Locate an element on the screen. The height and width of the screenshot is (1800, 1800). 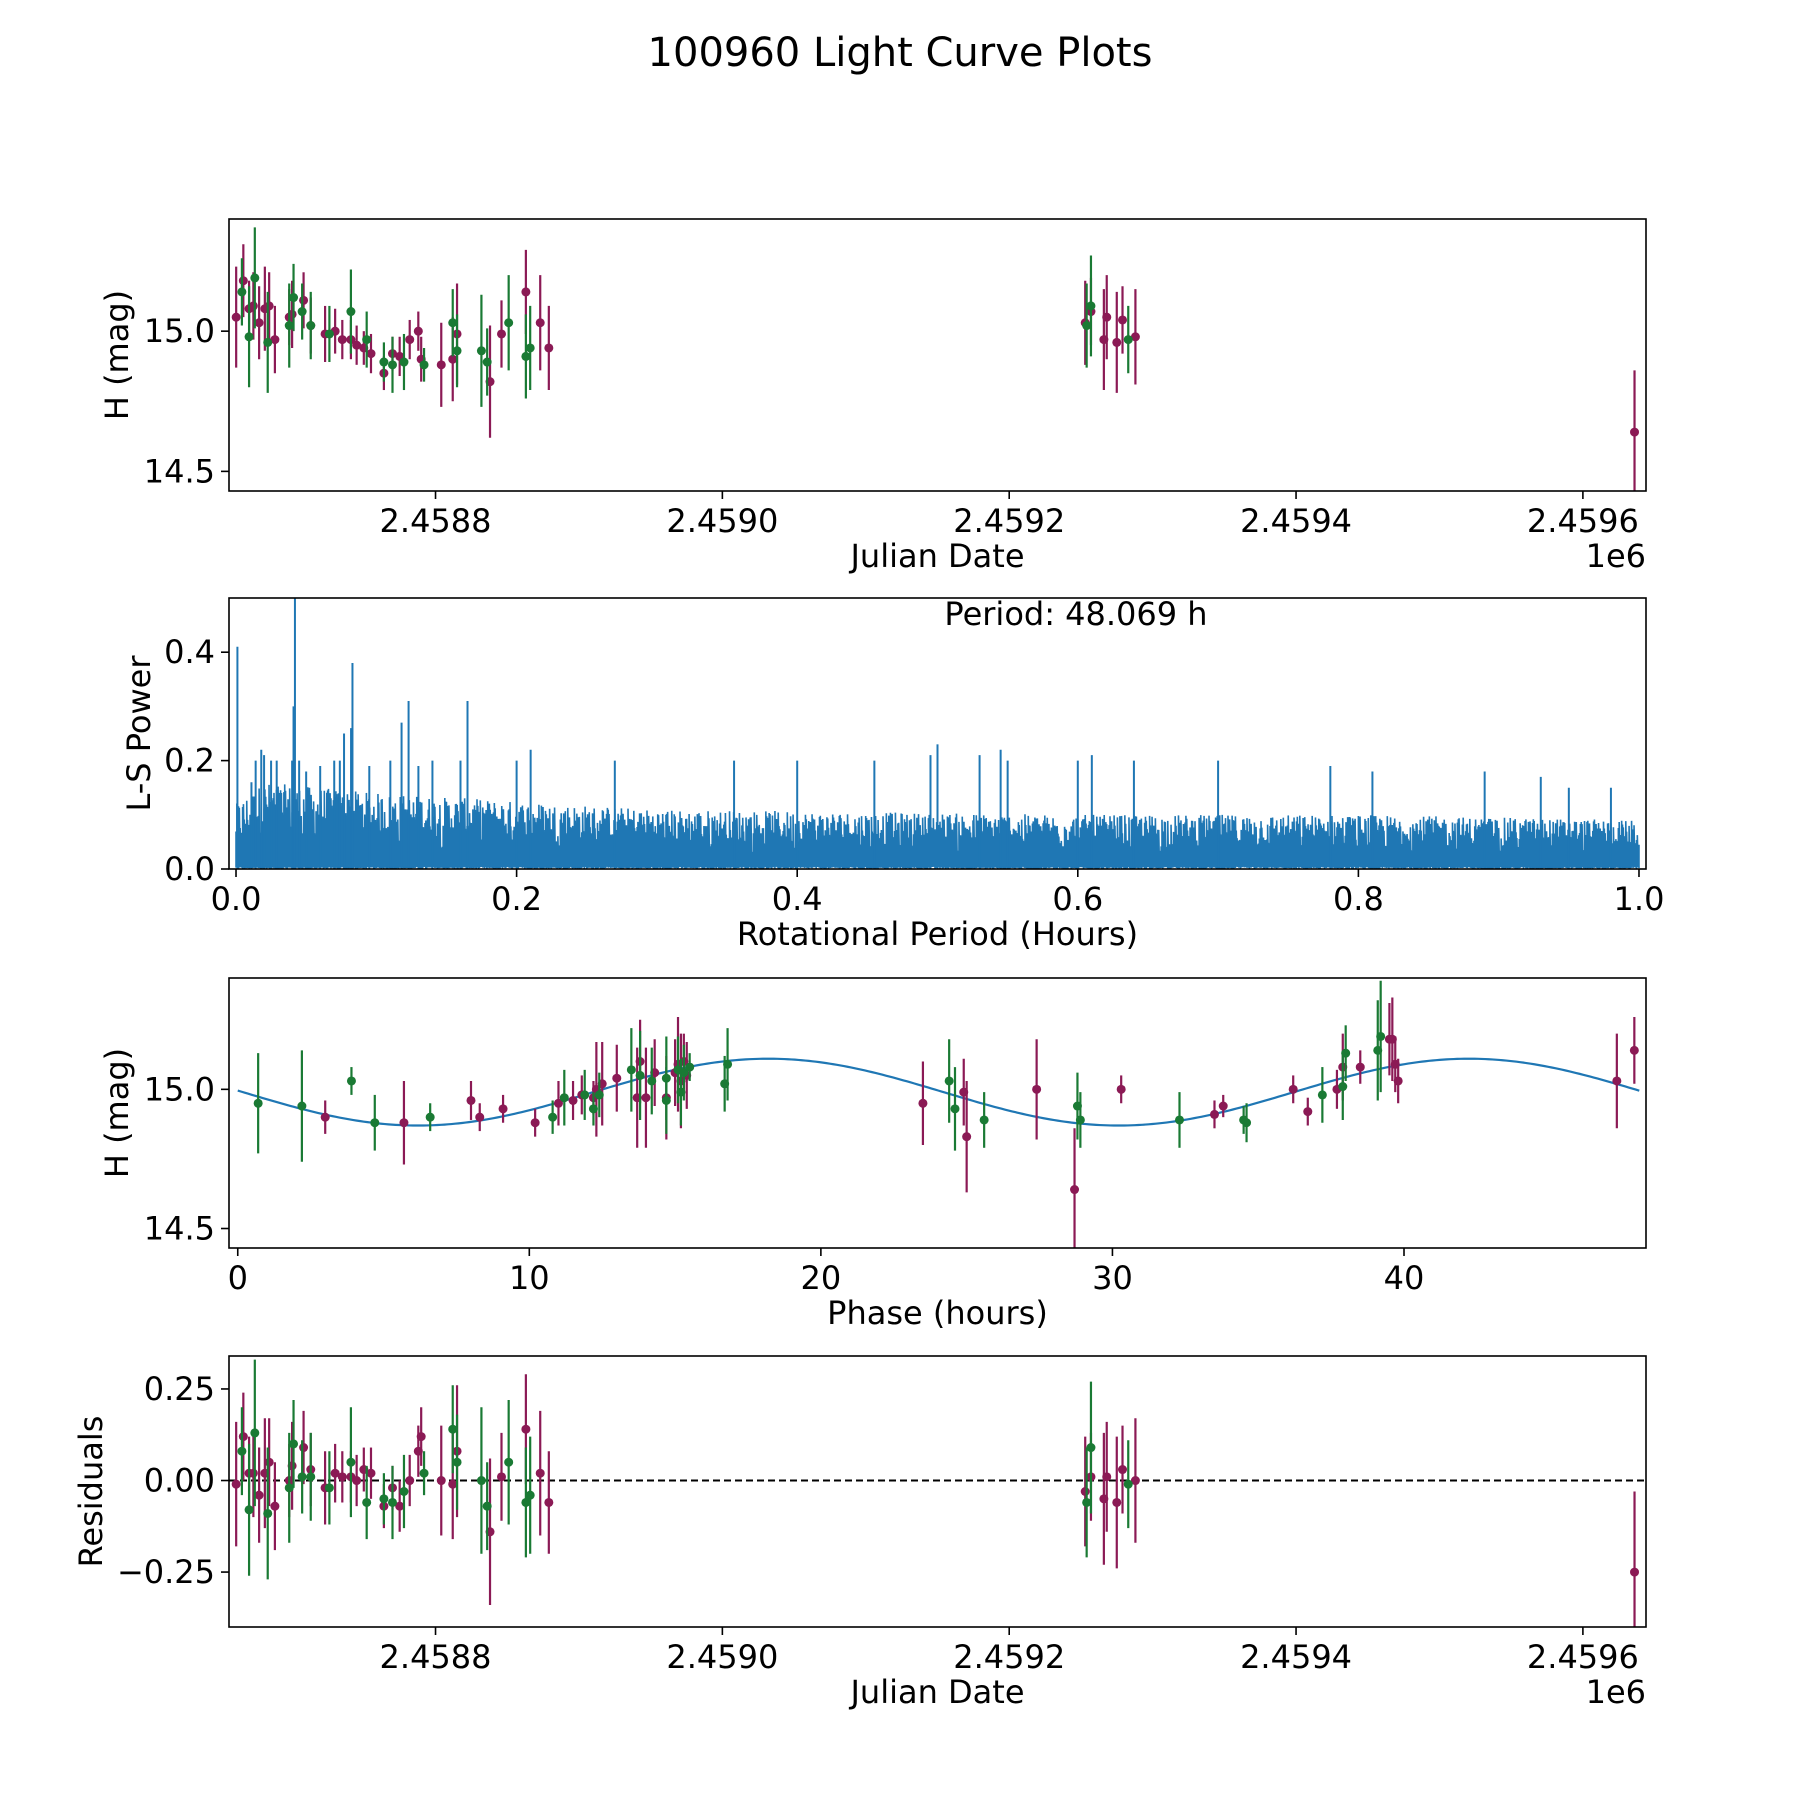
ls-x-axis-label: Rotational Period (Hours) is located at coordinates (937, 934).